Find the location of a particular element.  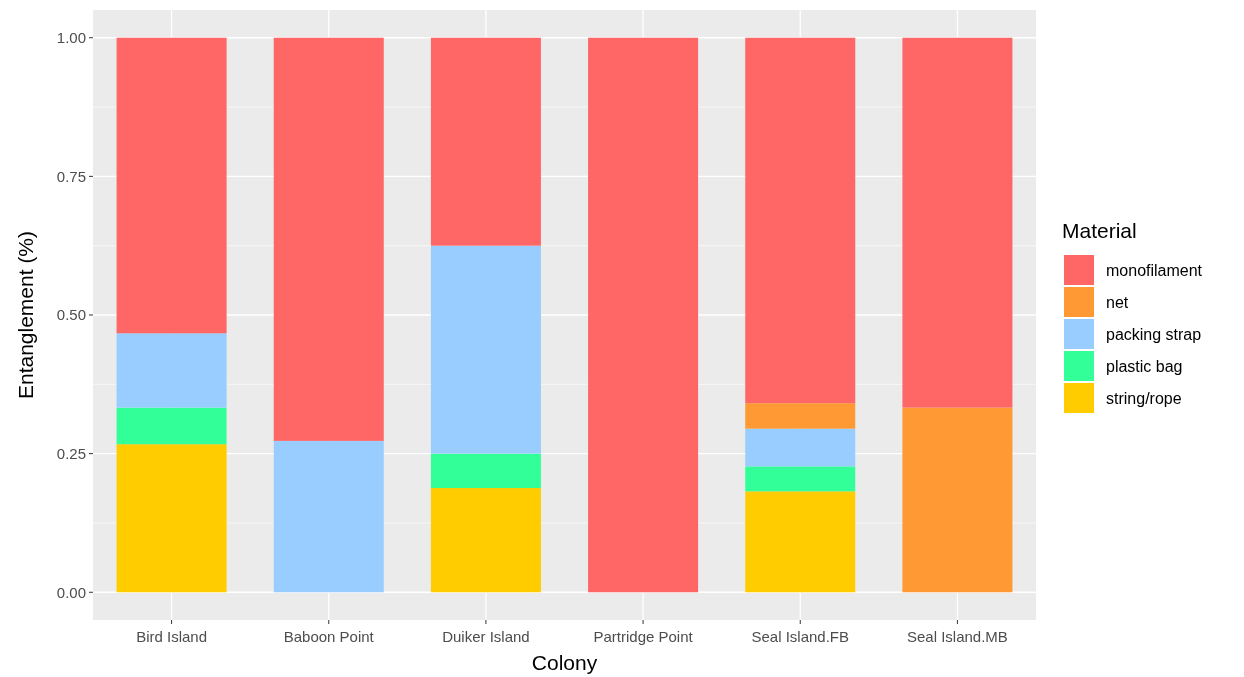

y-tick-label: 1.00 is located at coordinates (71, 37).